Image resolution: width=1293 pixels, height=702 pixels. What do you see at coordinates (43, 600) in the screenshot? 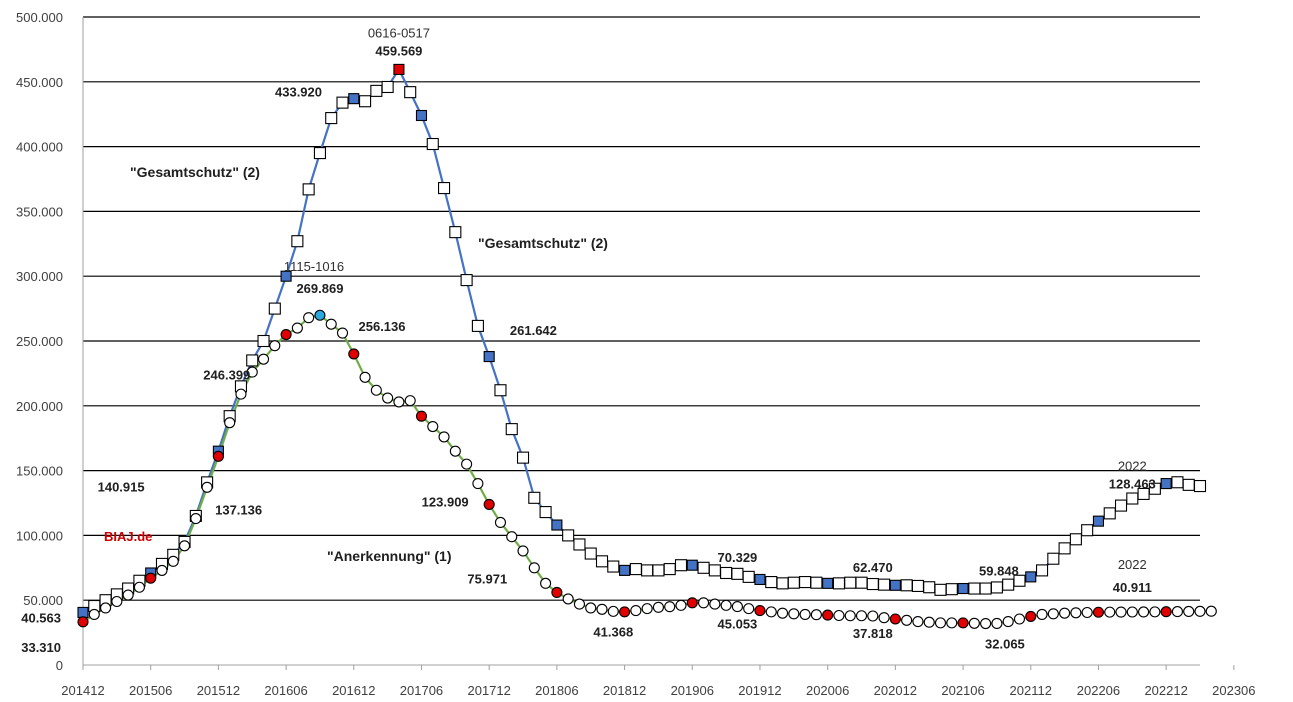
I see `y-tick-label: 50.000` at bounding box center [43, 600].